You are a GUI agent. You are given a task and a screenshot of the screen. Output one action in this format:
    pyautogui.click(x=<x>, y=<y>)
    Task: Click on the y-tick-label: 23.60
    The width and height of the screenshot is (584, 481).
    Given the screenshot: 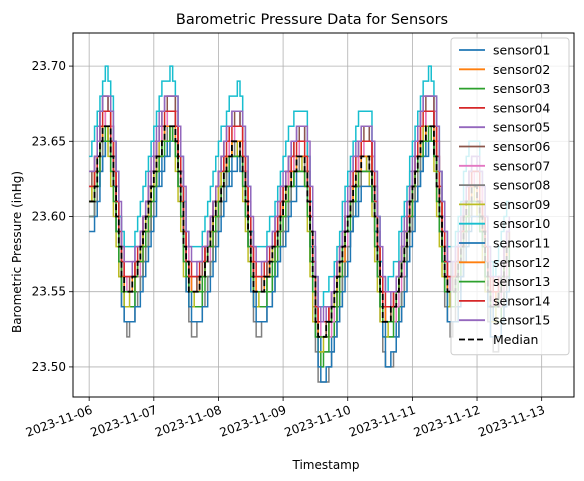 What is the action you would take?
    pyautogui.click(x=49, y=217)
    